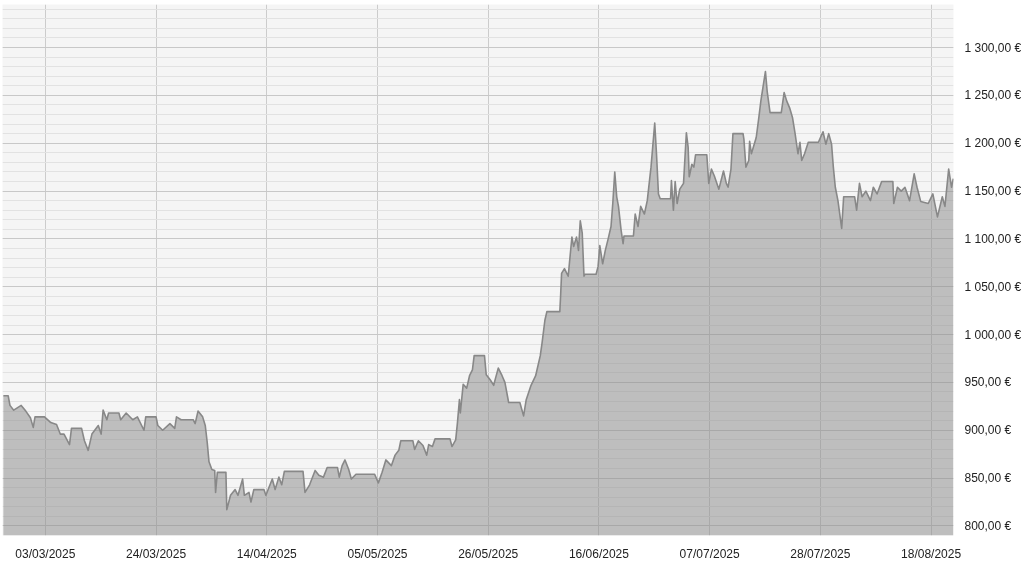 The height and width of the screenshot is (563, 1024). What do you see at coordinates (488, 553) in the screenshot?
I see `x-tick-label: 26/05/2025` at bounding box center [488, 553].